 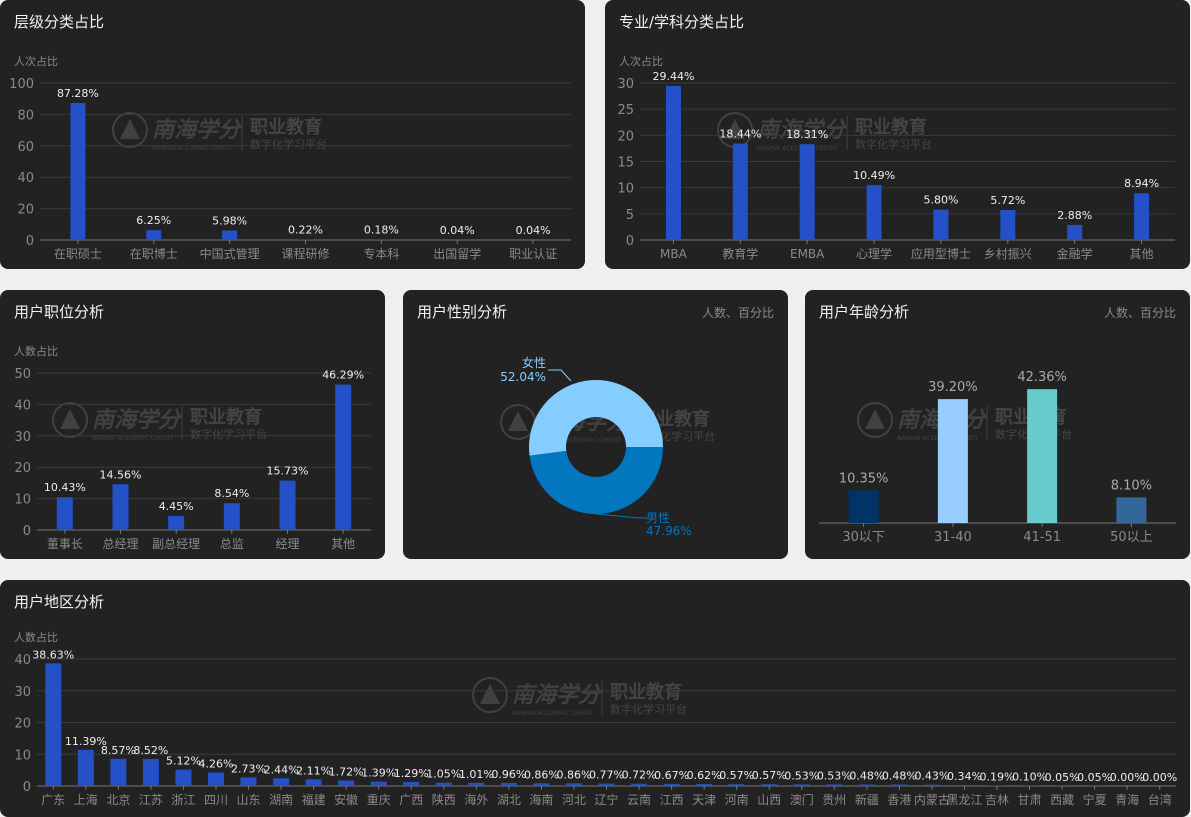 I want to click on y-tick-label: 0, so click(x=27, y=787).